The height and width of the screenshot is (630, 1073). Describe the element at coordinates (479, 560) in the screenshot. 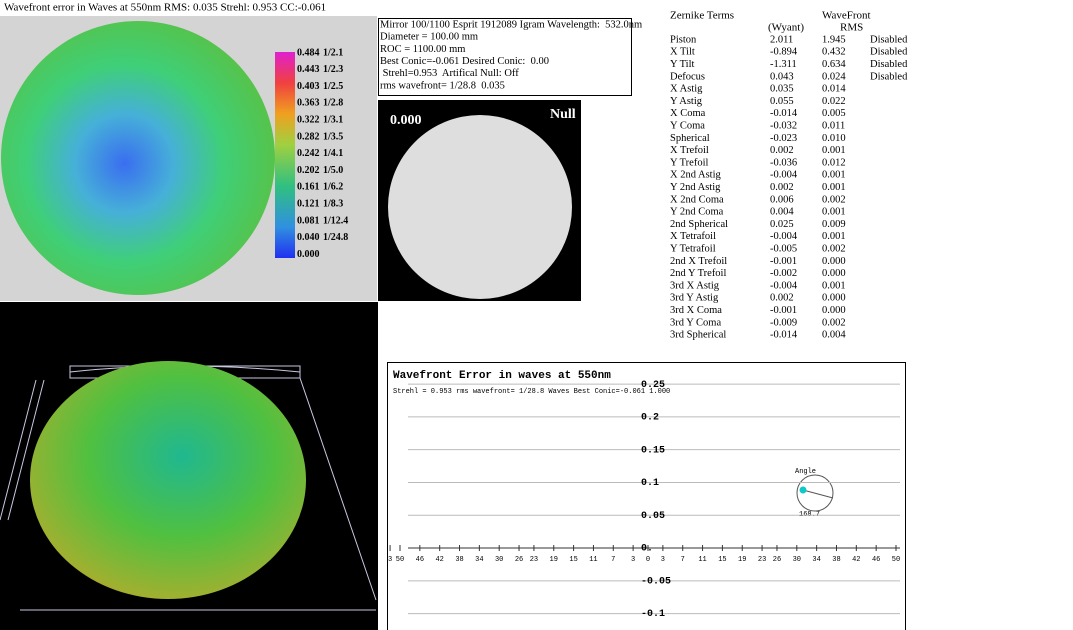

I see `x-tick-label: 34` at that location.